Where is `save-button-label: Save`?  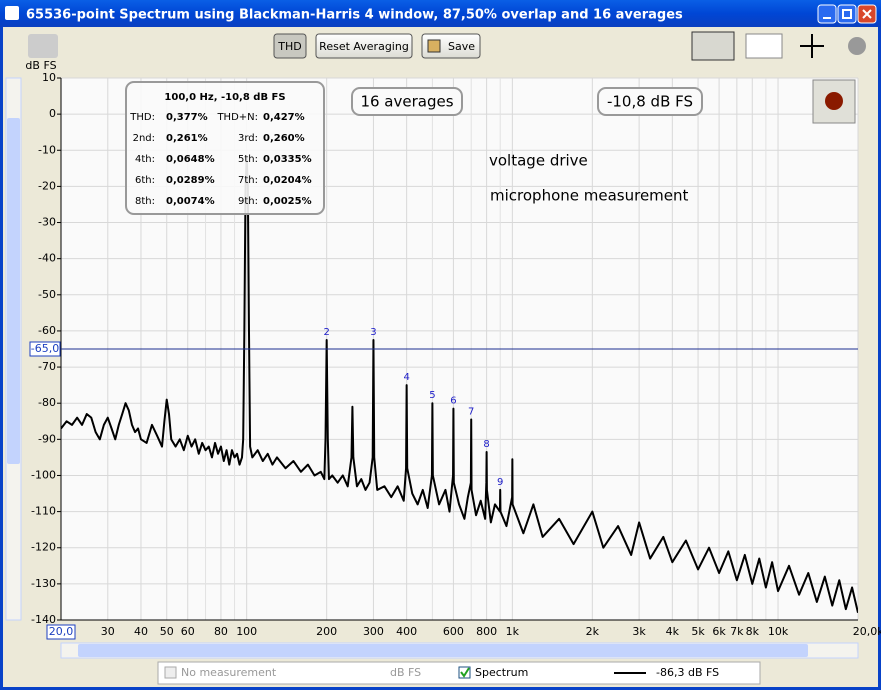
save-button-label: Save is located at coordinates (461, 46).